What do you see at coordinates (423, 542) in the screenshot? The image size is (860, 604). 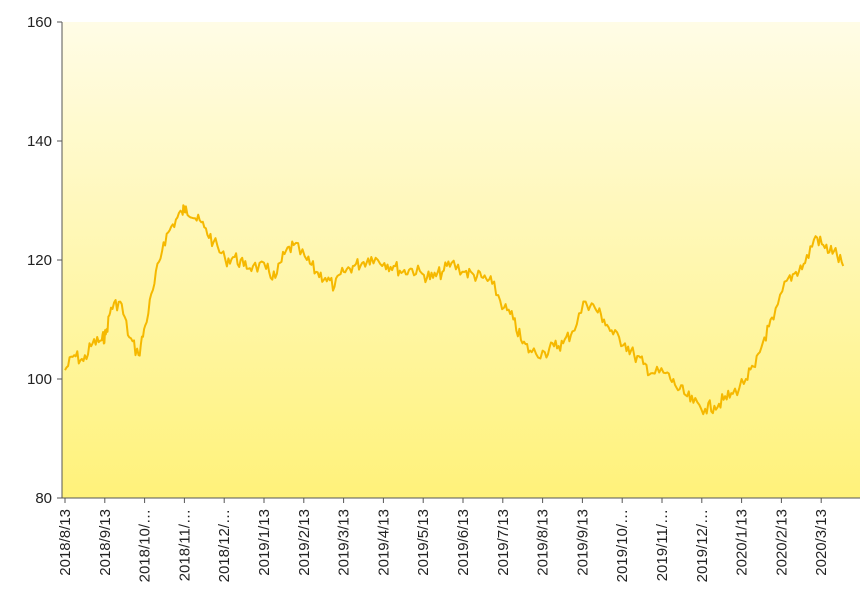 I see `x-tick-label: 2019/5/13` at bounding box center [423, 542].